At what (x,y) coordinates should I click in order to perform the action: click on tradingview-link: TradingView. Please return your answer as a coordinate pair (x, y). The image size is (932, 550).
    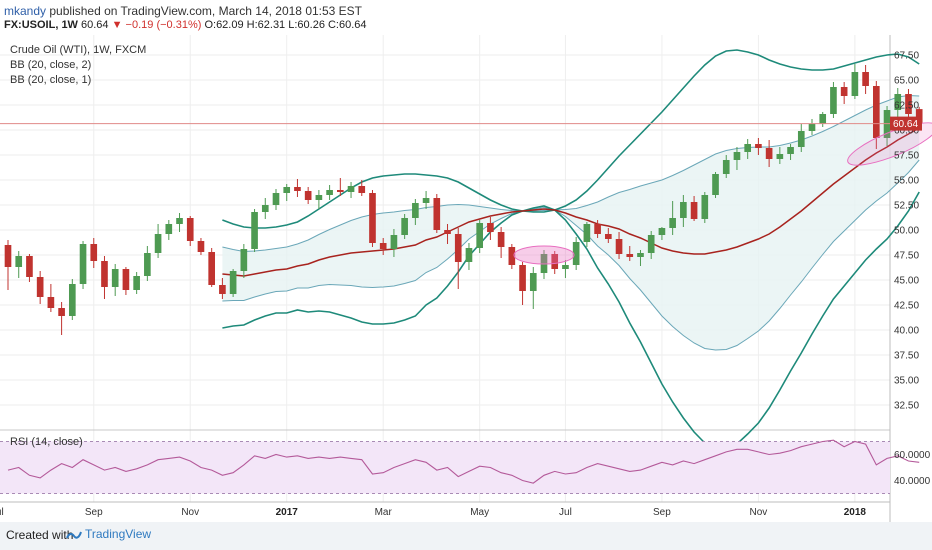
    Looking at the image, I should click on (108, 534).